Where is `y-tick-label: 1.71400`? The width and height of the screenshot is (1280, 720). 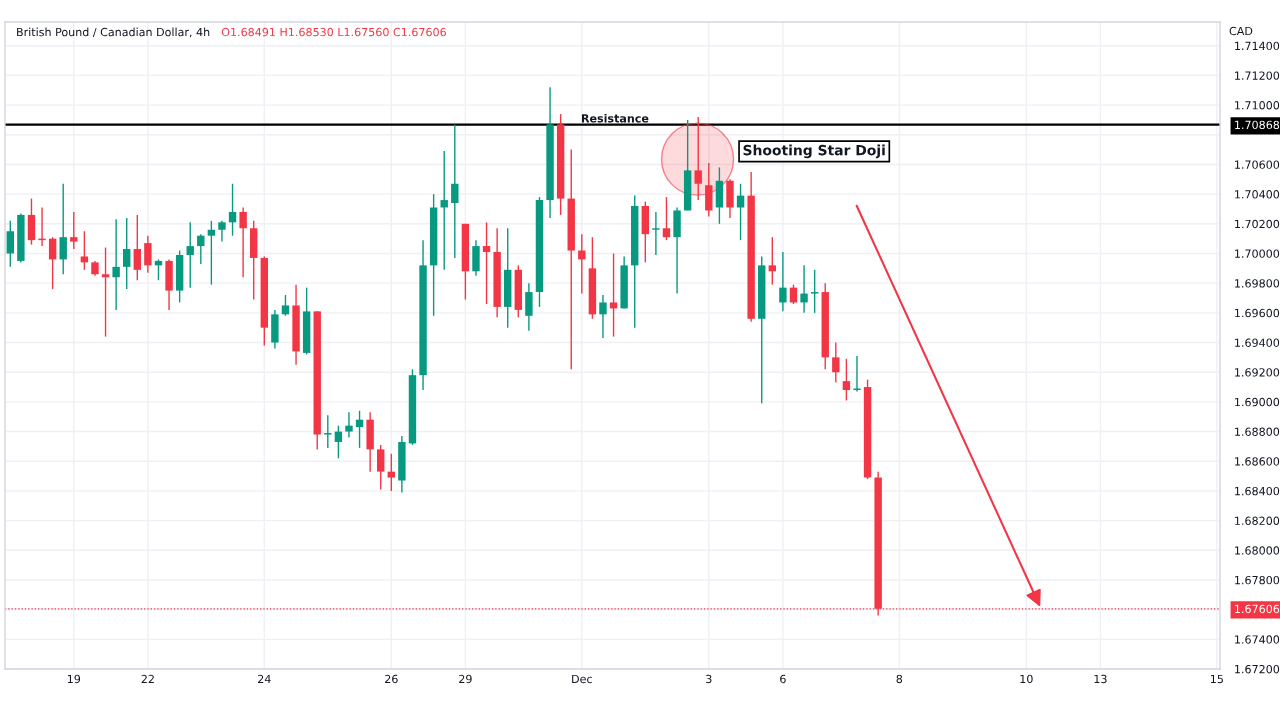 y-tick-label: 1.71400 is located at coordinates (1257, 46).